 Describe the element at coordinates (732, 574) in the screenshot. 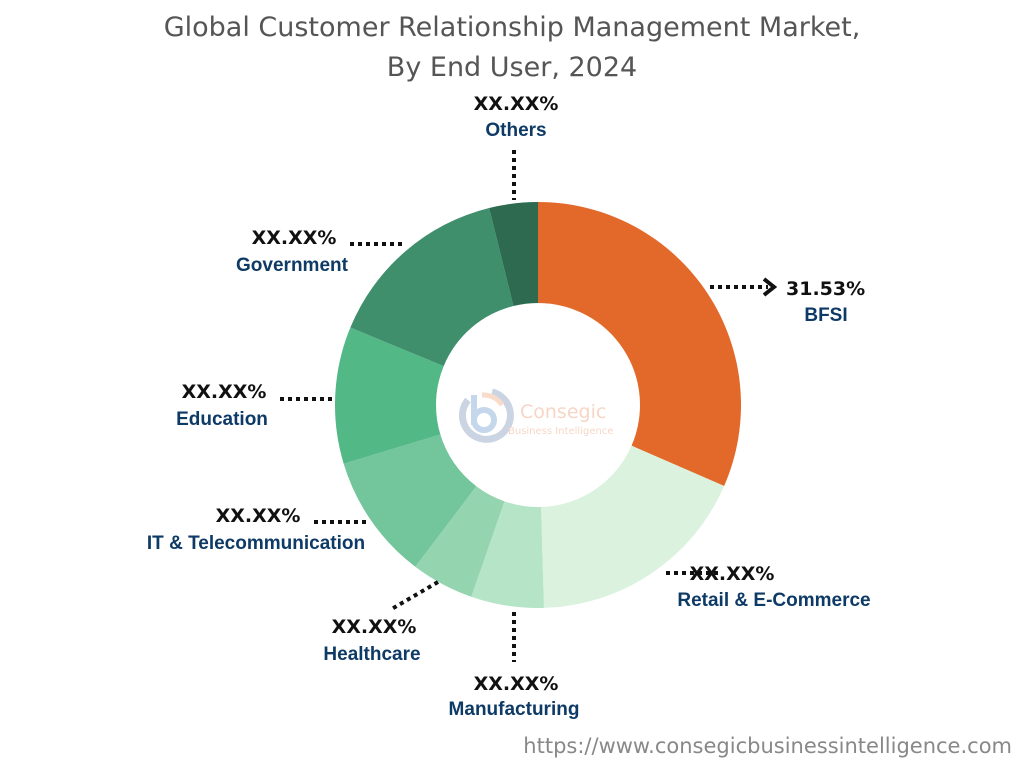

I see `value-label-retail-e-commerce: XX.XX%` at that location.